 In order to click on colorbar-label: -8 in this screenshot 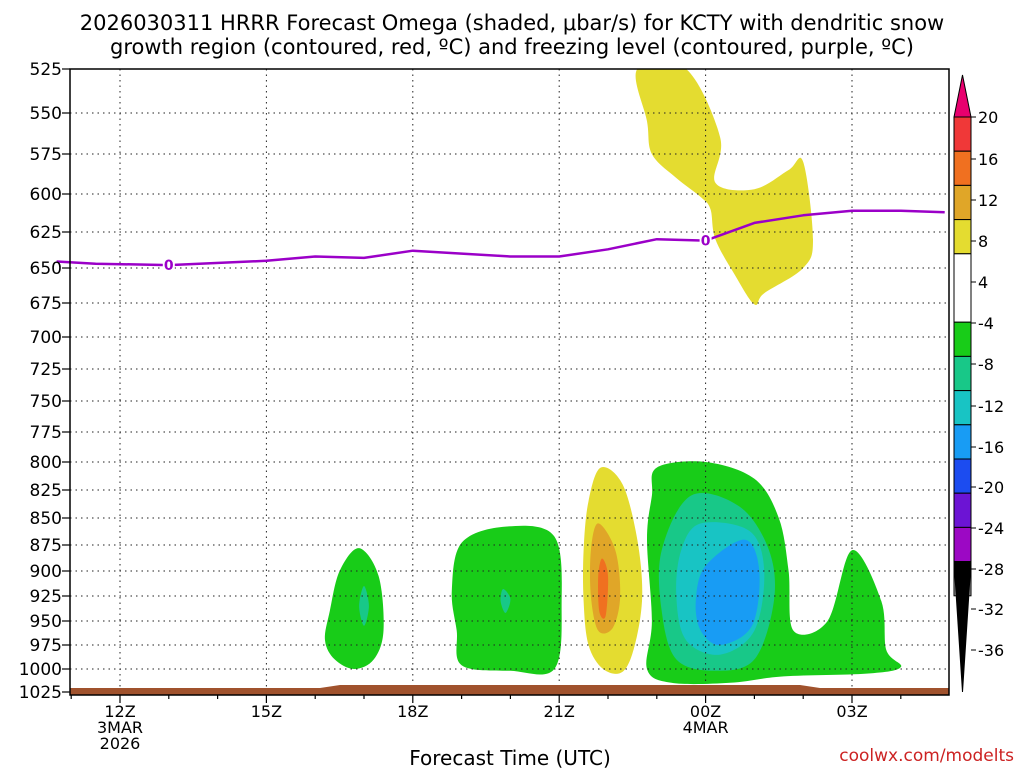, I will do `click(986, 364)`.